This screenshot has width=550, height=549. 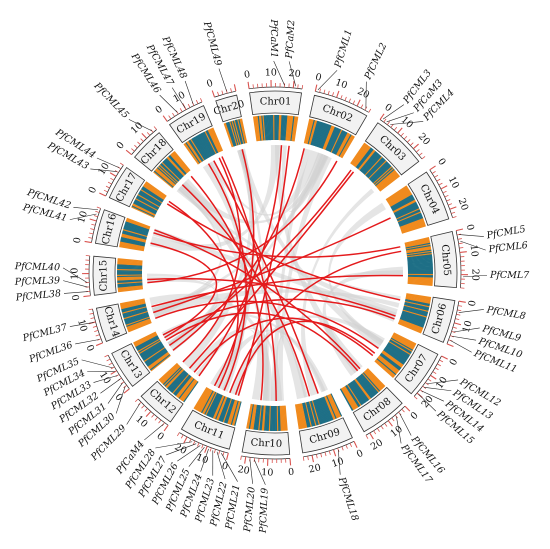 What do you see at coordinates (273, 38) in the screenshot?
I see `gene-label: PfCaM1` at bounding box center [273, 38].